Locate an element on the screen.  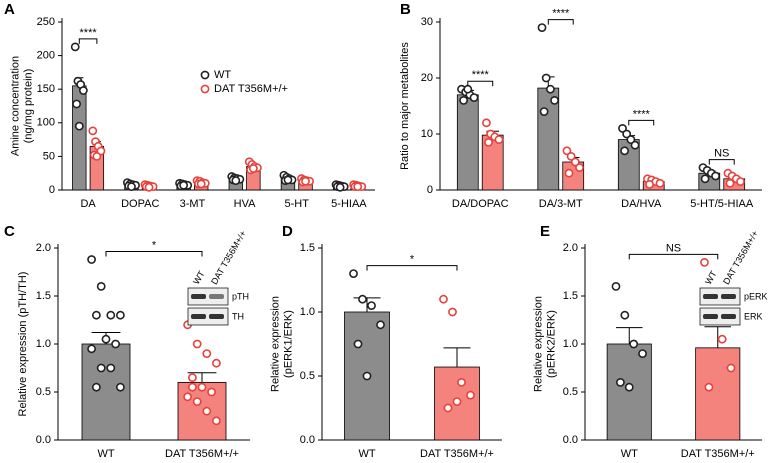
x-tick-label: DA is located at coordinates (88, 204).